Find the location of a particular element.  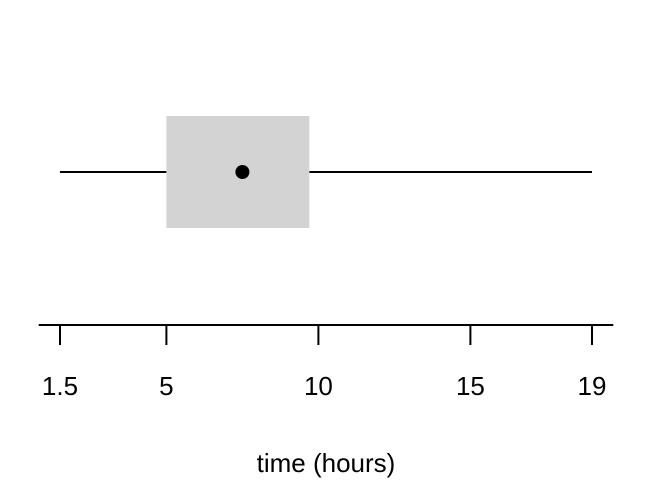

x-axis-ticks: 1.5 5 10 15 19 is located at coordinates (324, 363).